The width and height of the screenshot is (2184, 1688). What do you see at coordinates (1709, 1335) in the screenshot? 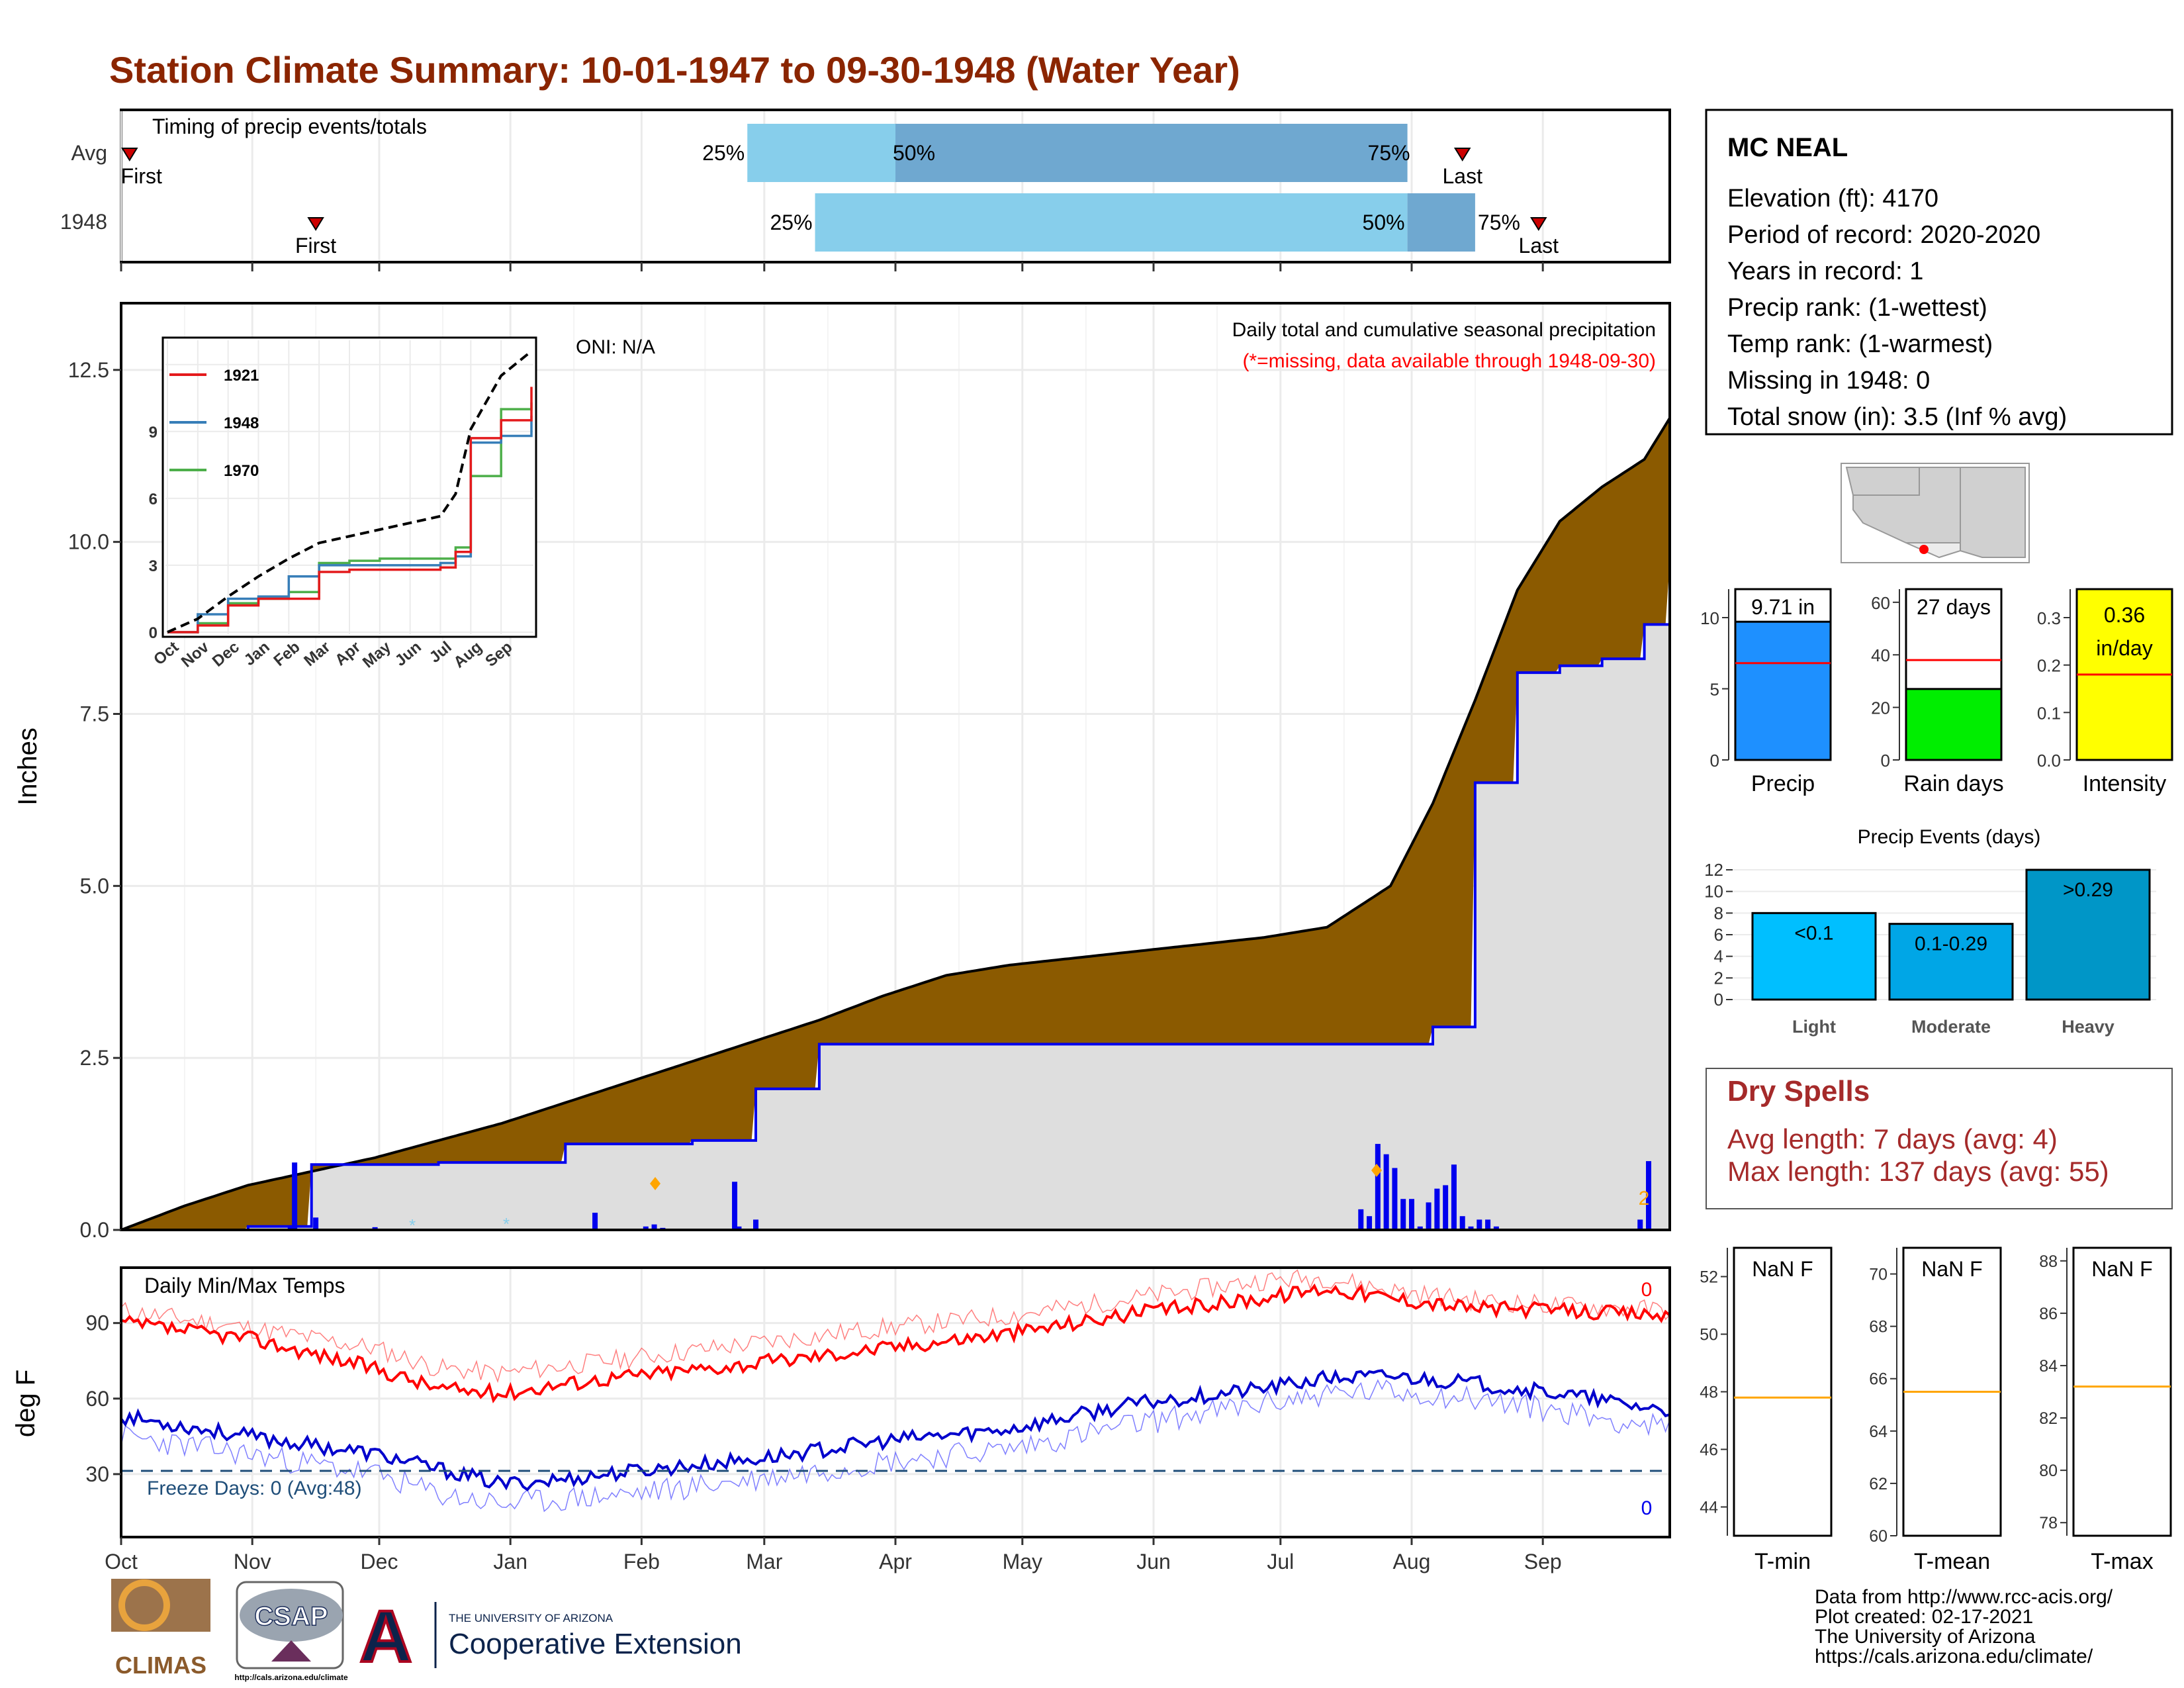
I see `temp-summary-y-tick-label: 50` at bounding box center [1709, 1335].